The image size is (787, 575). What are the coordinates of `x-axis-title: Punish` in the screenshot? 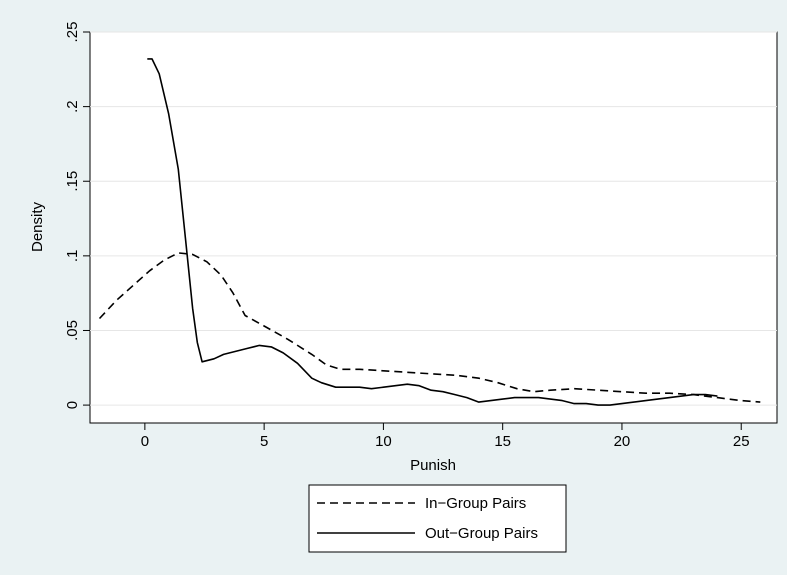 It's located at (433, 465).